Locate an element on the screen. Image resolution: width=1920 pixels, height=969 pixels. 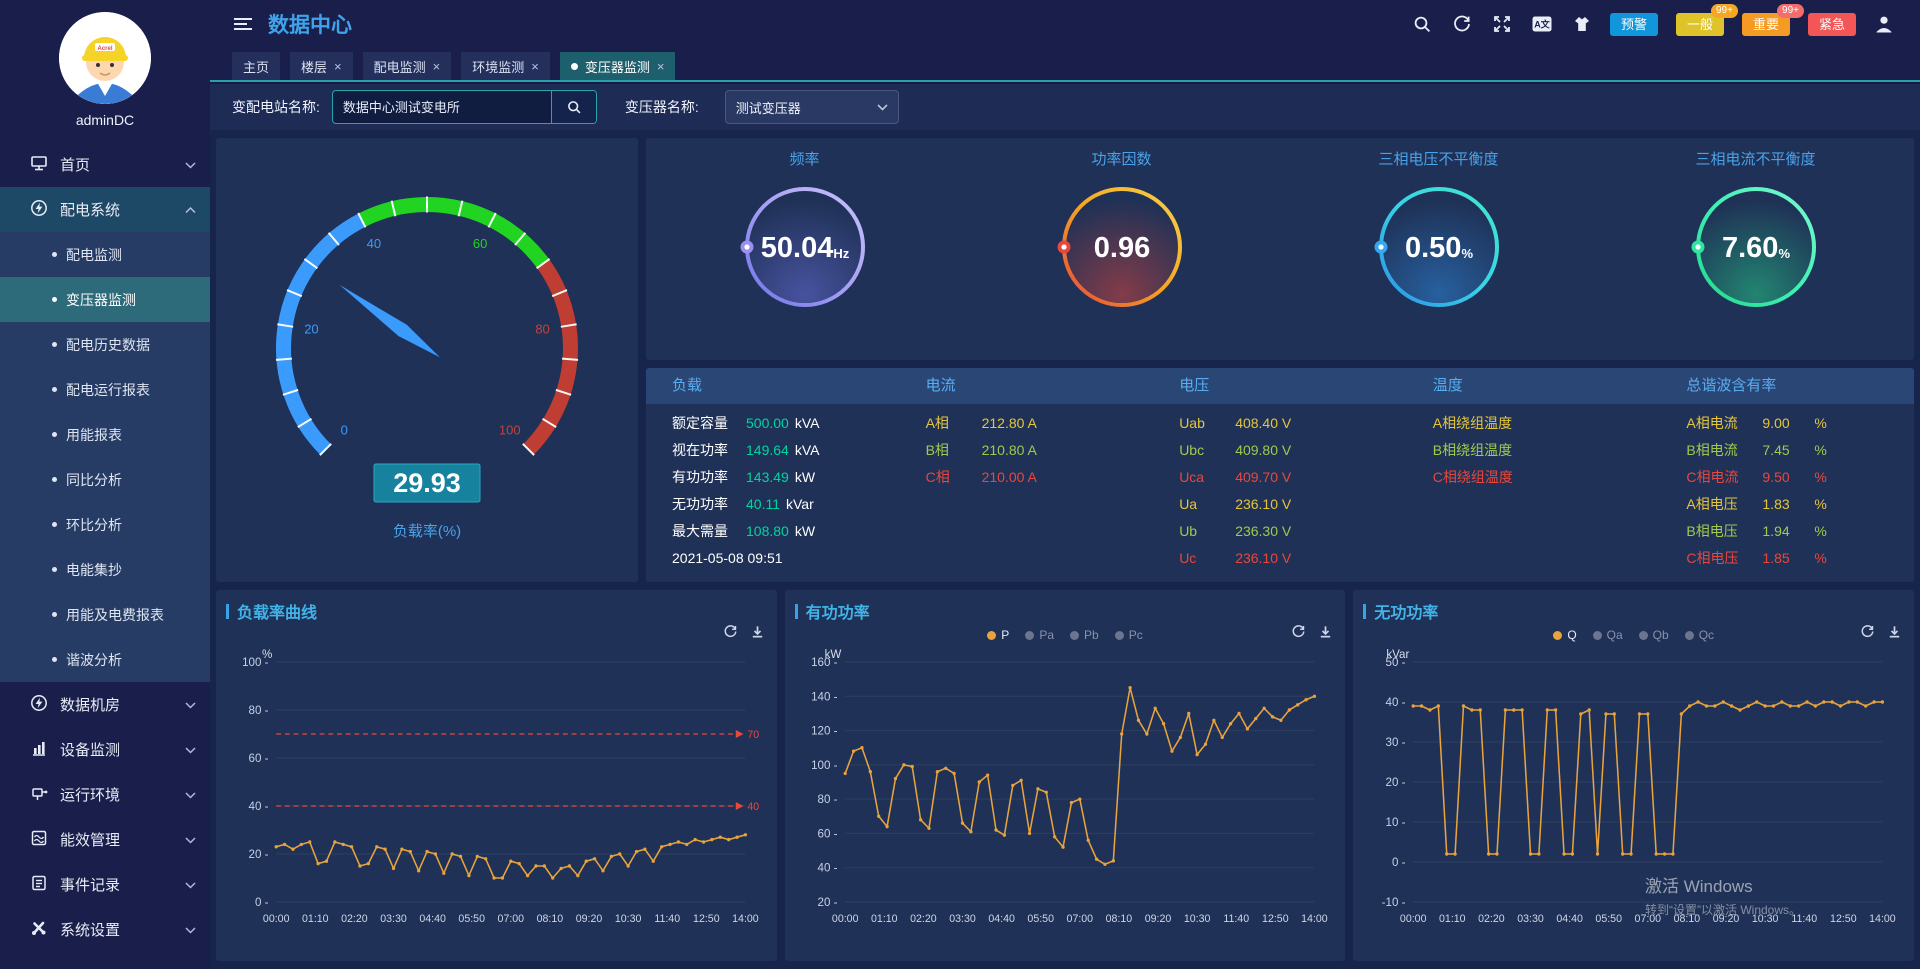
legend-item-Pa: Pa is located at coordinates (1039, 635).